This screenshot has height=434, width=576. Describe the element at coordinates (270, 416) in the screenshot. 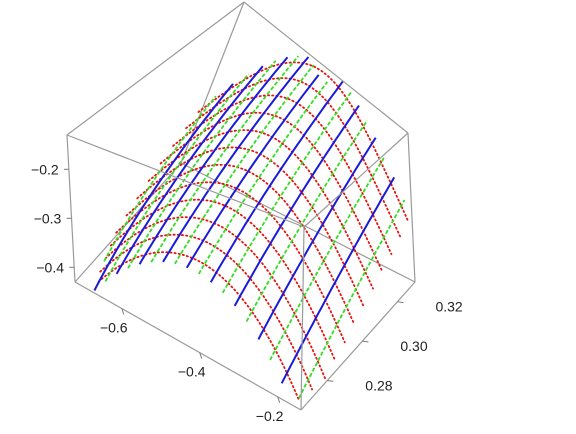

I see `x-tick-3-label: −0.2` at that location.